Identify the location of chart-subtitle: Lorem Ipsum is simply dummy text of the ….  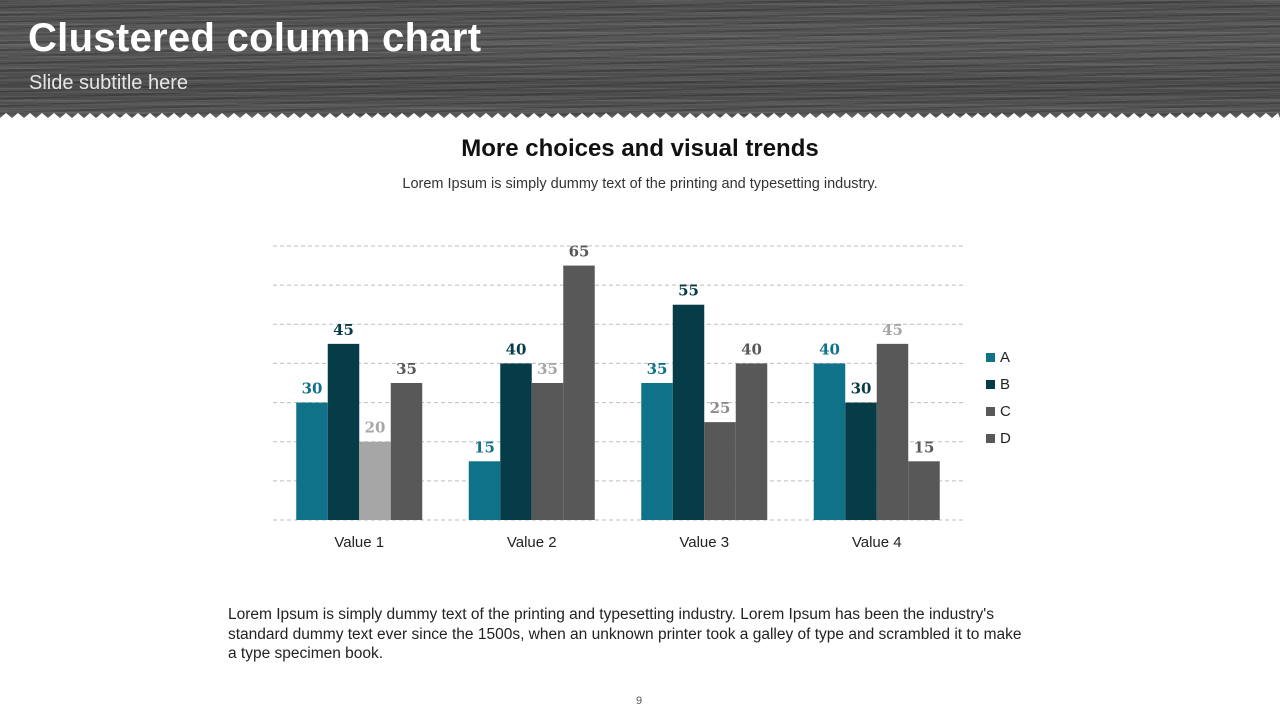
(640, 184).